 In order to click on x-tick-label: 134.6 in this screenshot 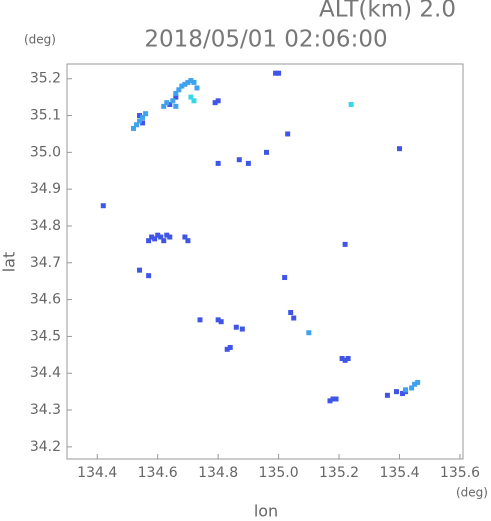, I will do `click(158, 473)`.